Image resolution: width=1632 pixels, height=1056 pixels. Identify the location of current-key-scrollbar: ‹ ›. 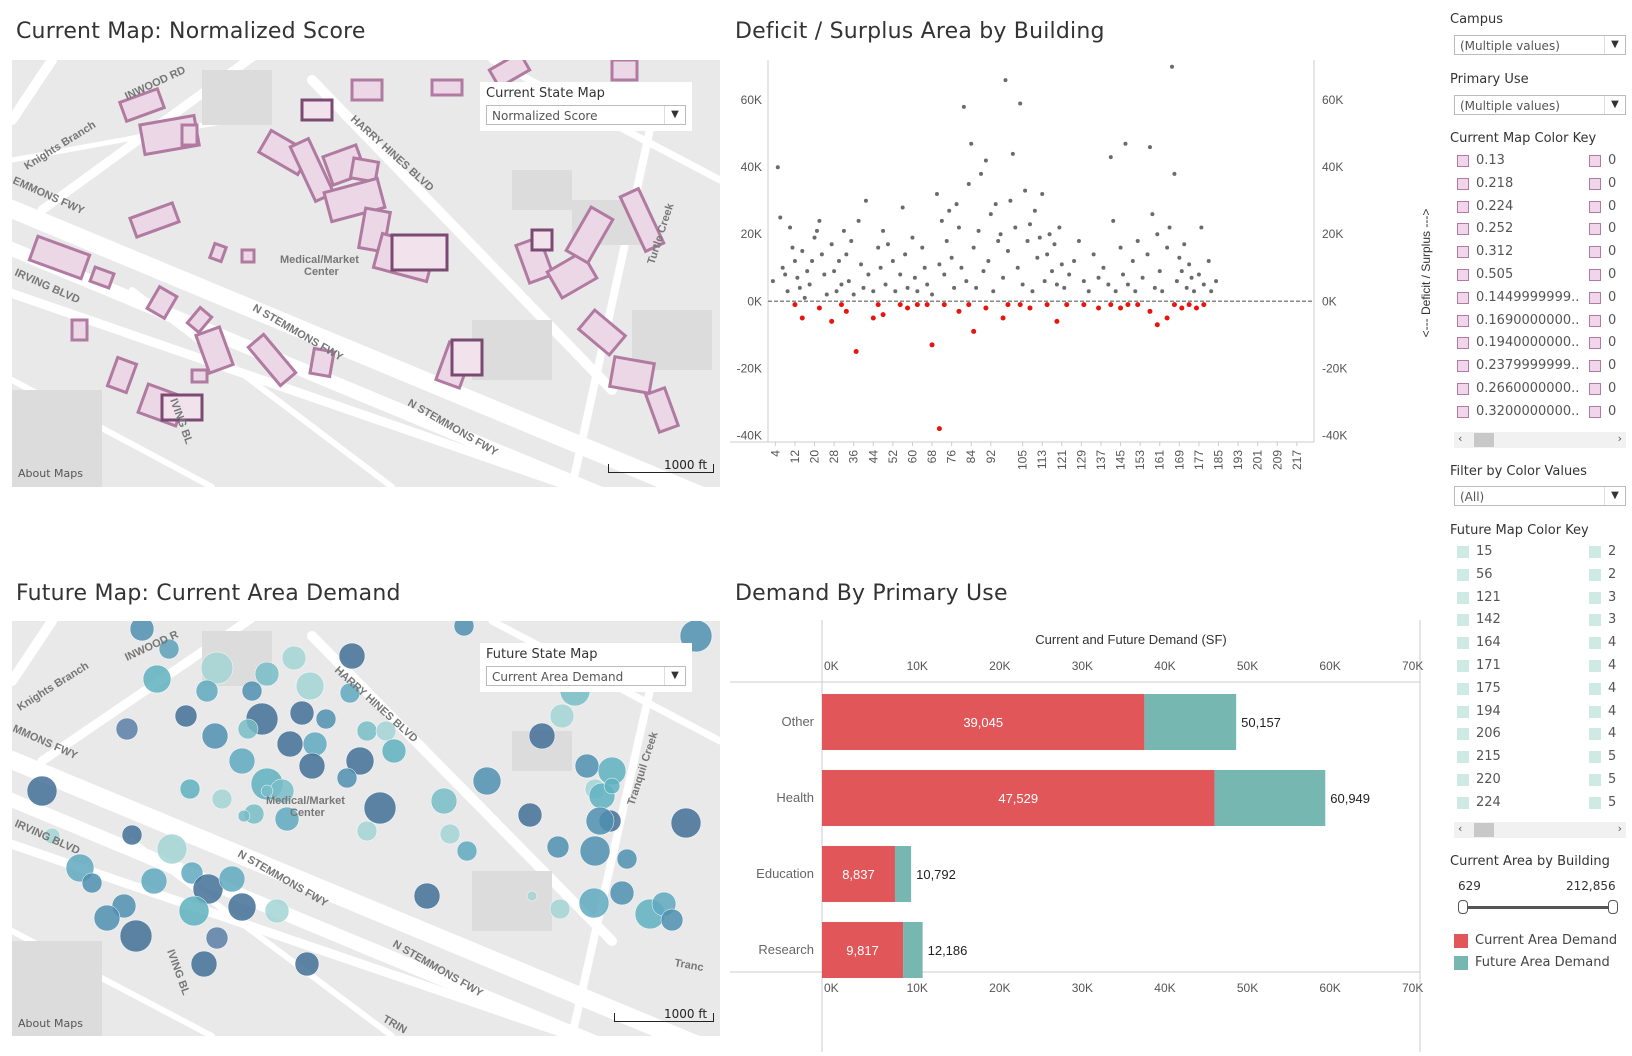
(1540, 440).